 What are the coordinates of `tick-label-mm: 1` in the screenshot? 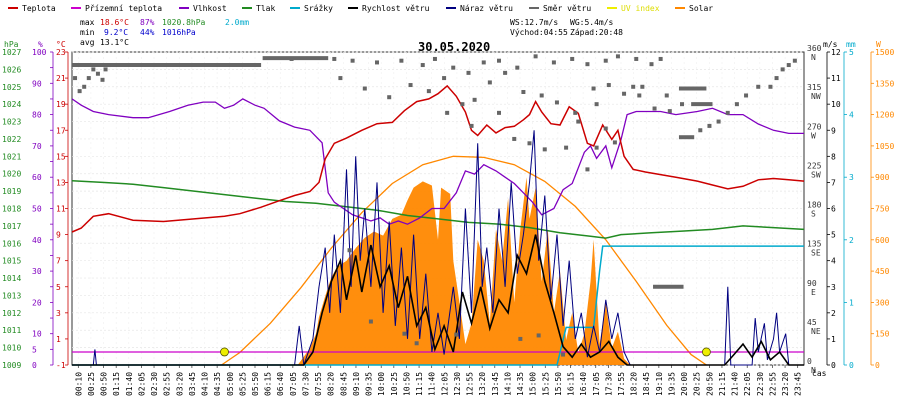 It's located at (851, 302).